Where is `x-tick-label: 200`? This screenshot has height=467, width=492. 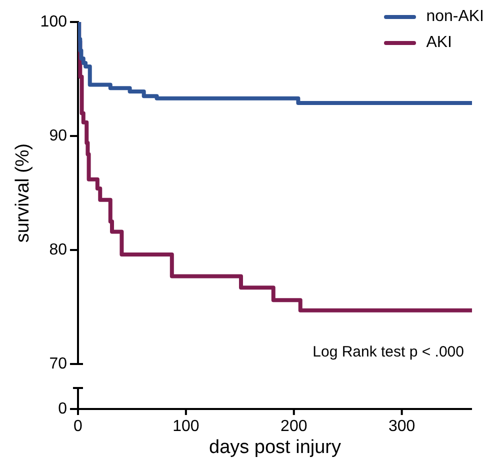
x-tick-label: 200 is located at coordinates (294, 427).